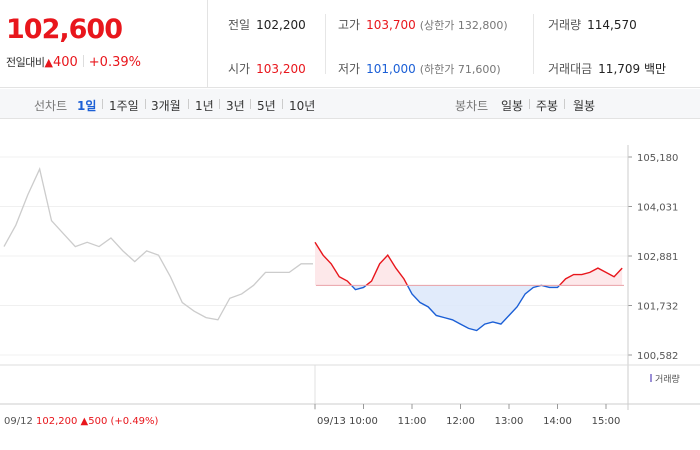  I want to click on x-tick-label: 15:00, so click(606, 421).